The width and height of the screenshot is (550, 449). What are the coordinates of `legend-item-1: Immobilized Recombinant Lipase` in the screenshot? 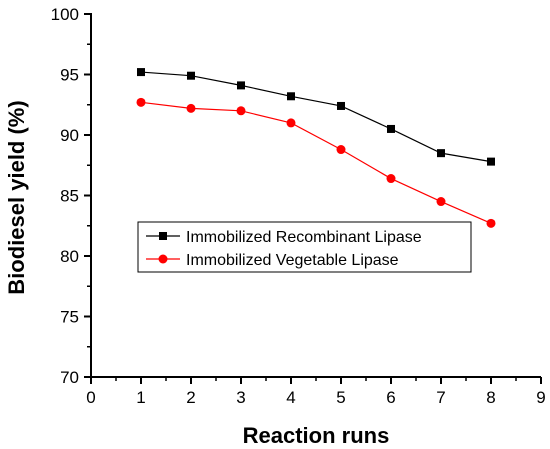 It's located at (284, 237).